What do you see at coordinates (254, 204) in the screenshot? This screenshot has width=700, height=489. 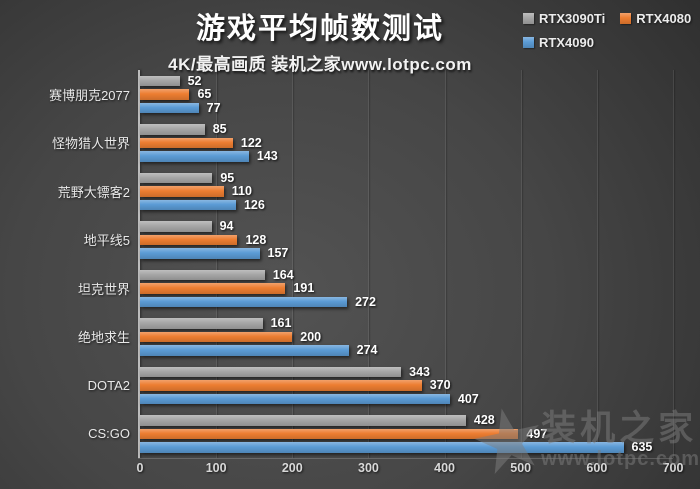 I see `bar-value-label: 126` at bounding box center [254, 204].